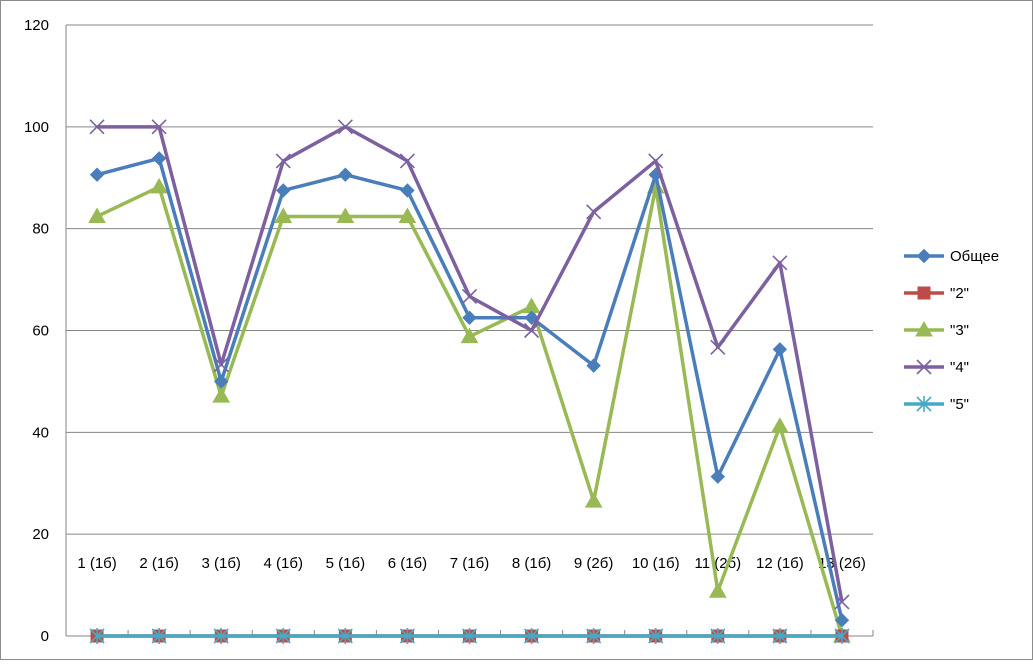  What do you see at coordinates (593, 563) in the screenshot?
I see `x-category-label: 9 (2б)` at bounding box center [593, 563].